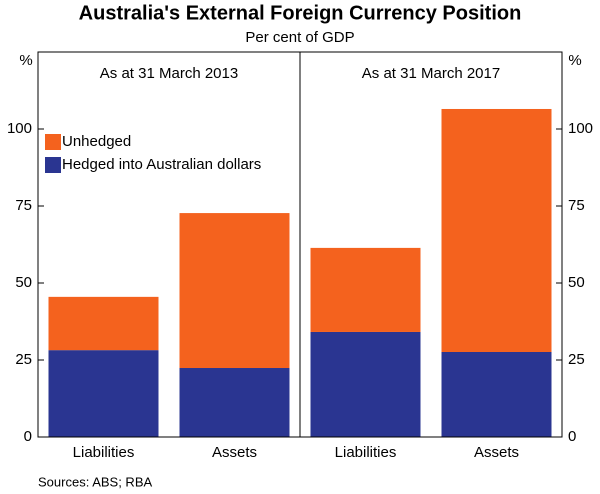 The image size is (600, 494). What do you see at coordinates (19, 128) in the screenshot?
I see `y-tick-label: 100` at bounding box center [19, 128].